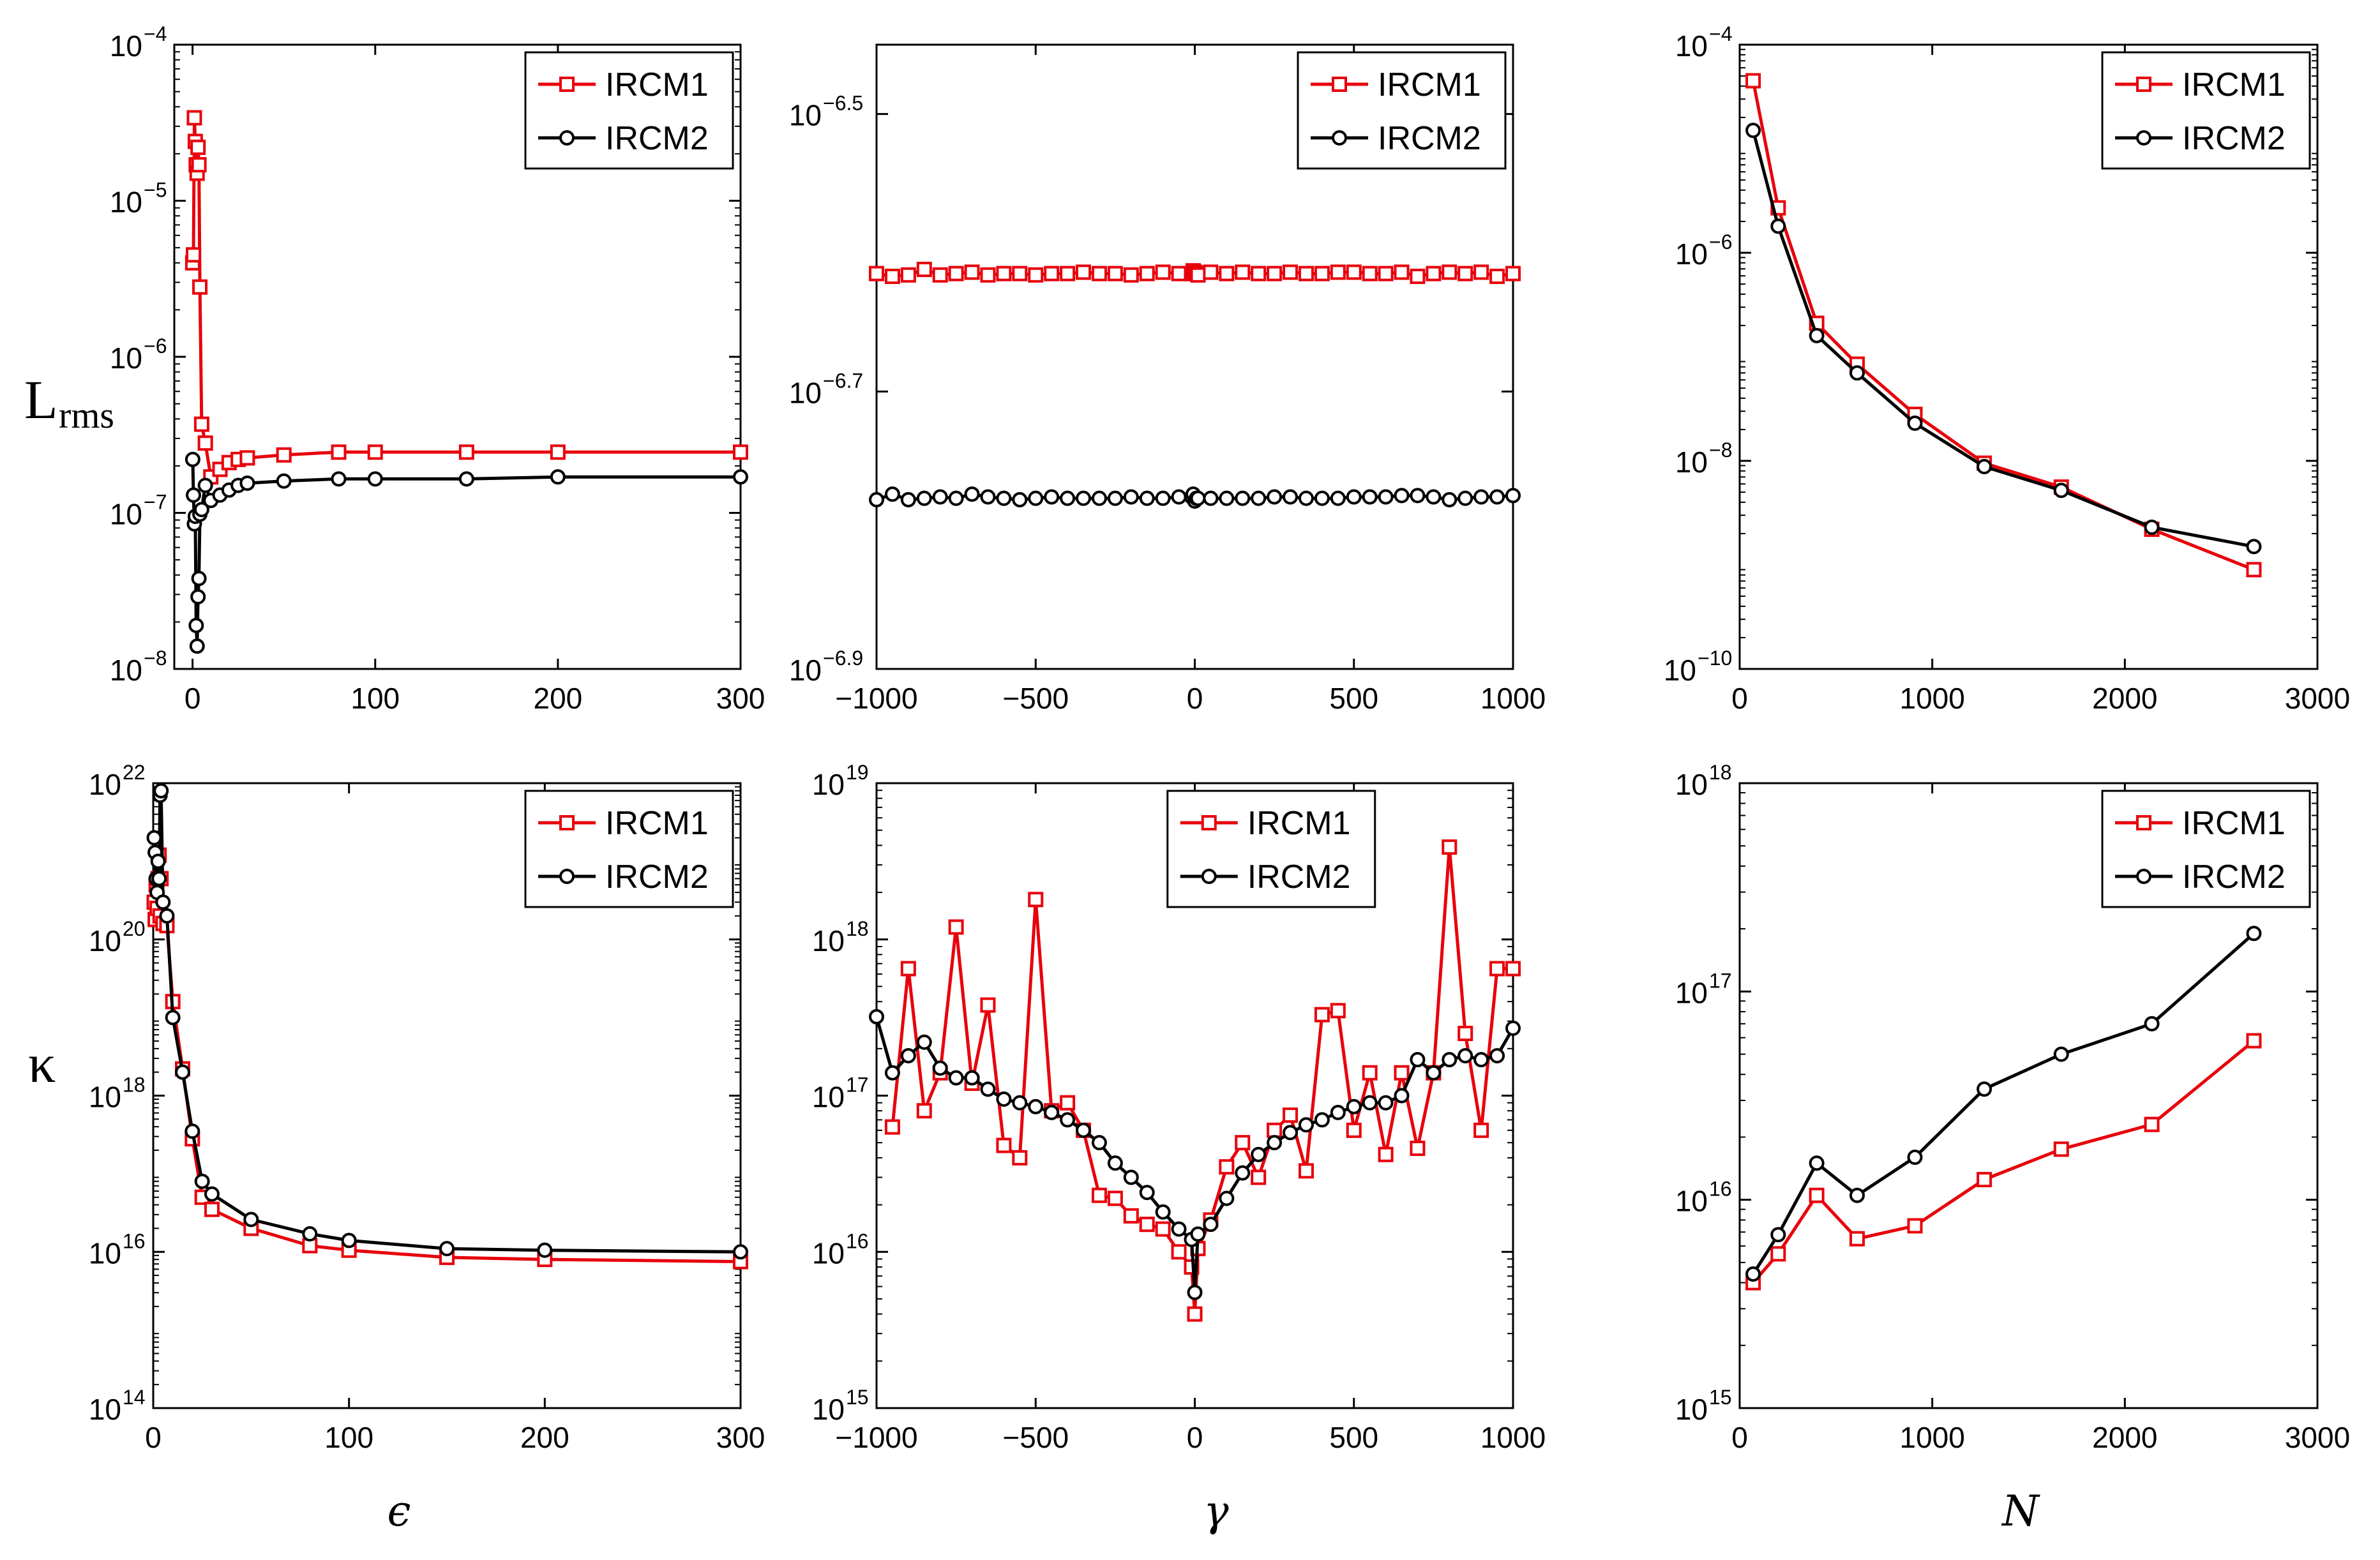  I want to click on p13-legend-label: IRCM2, so click(2234, 138).